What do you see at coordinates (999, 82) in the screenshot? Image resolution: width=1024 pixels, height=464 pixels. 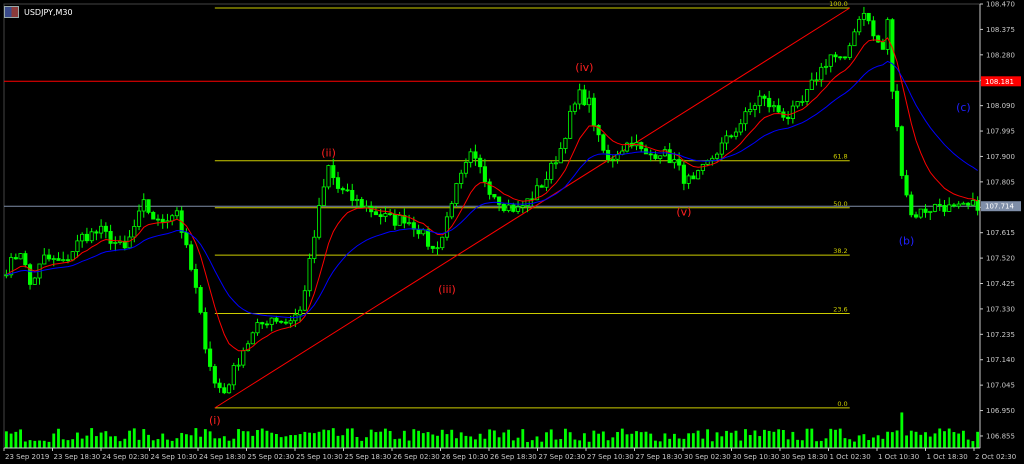 I see `hline-price-tag-text: 108.181` at bounding box center [999, 82].